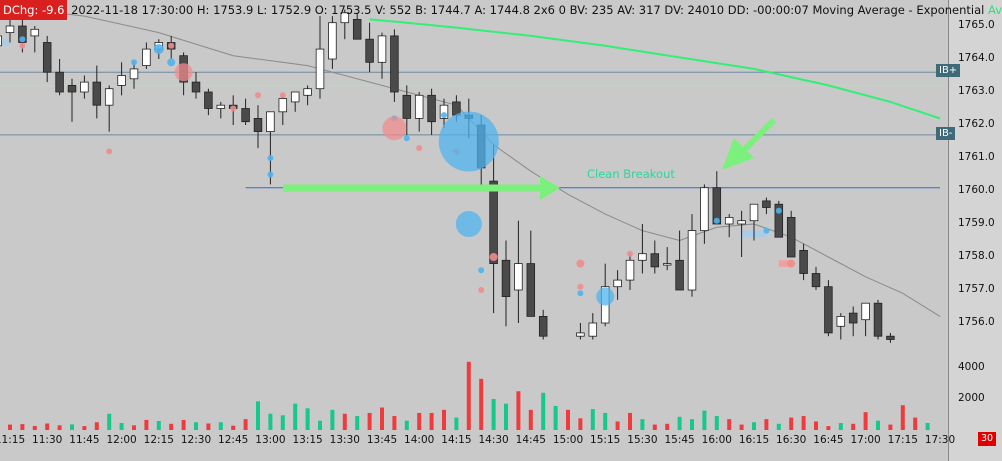  Describe the element at coordinates (902, 440) in the screenshot. I see `time-tick-label: 17:15` at that location.